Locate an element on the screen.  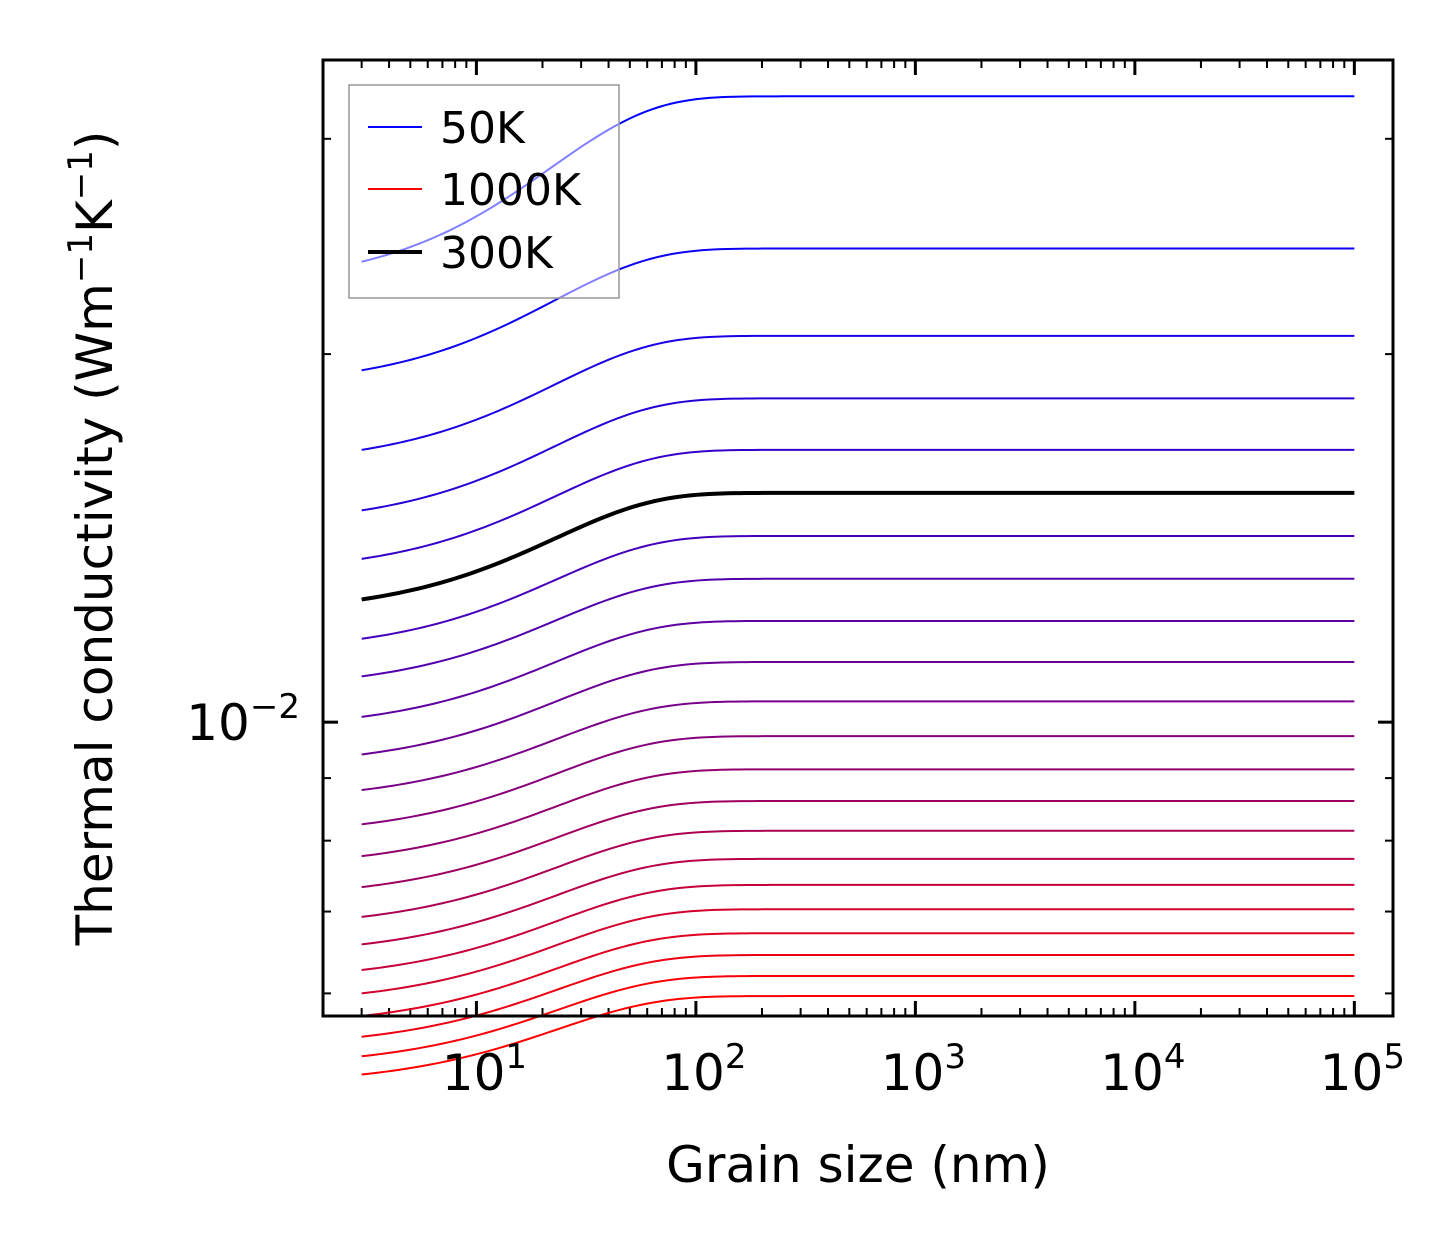
y-tick-label: 10−2 is located at coordinates (243, 719).